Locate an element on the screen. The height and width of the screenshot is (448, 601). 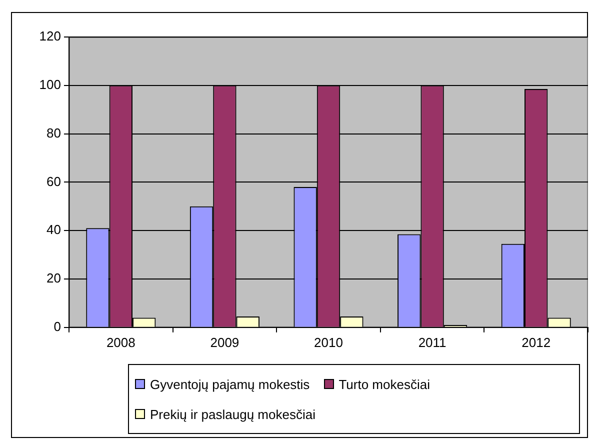
x-tick-label: 2012 is located at coordinates (536, 342).